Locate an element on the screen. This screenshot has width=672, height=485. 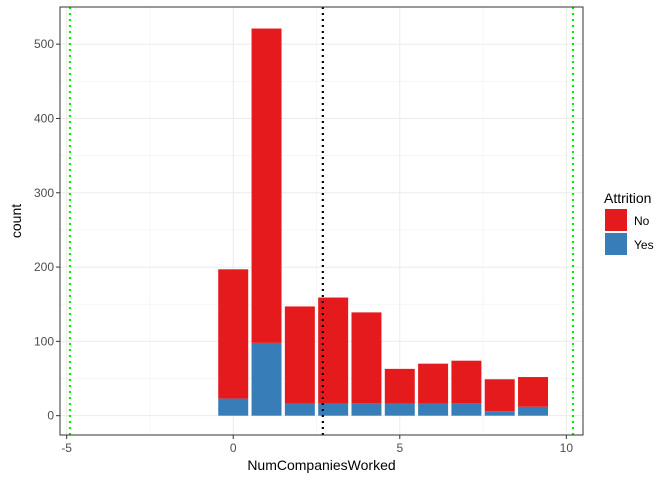
legend-items: No Yes is located at coordinates (629, 232).